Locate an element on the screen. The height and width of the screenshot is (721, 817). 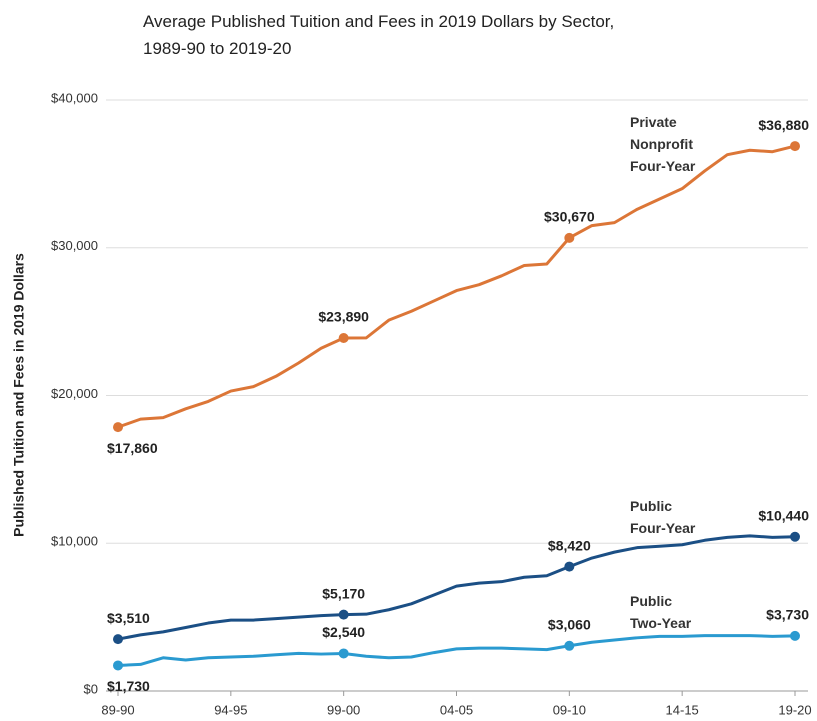
legend-label: Public Four-Year is located at coordinates (663, 517).